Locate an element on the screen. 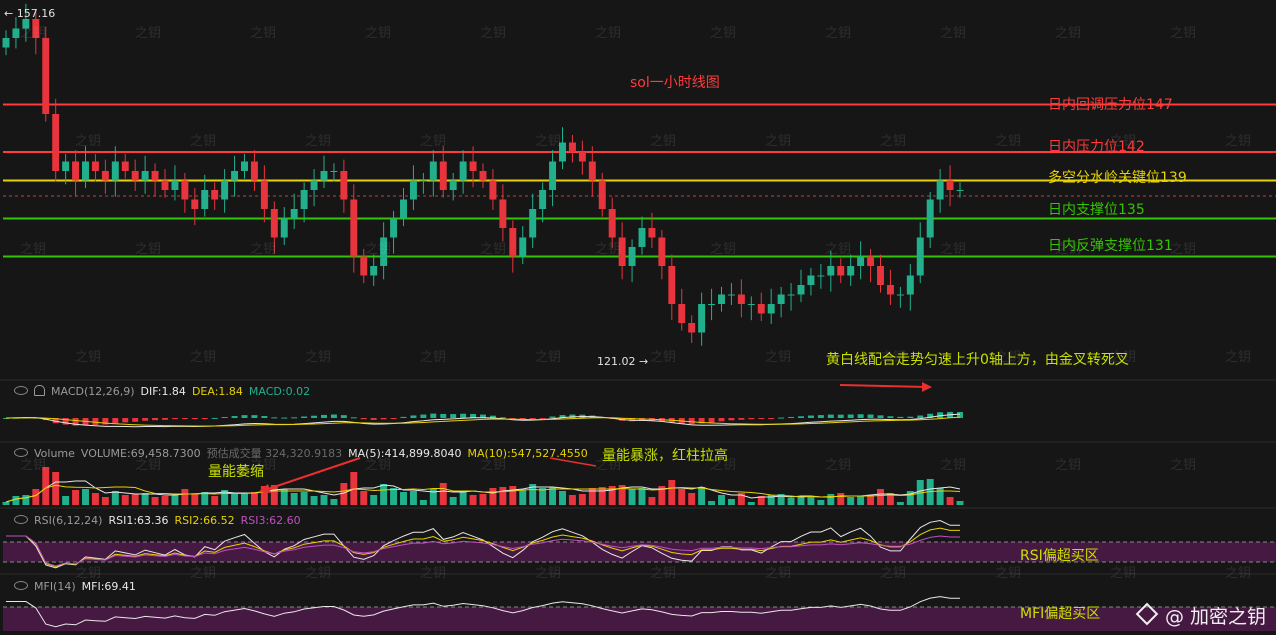  volume-ma10-line is located at coordinates (483, 493).